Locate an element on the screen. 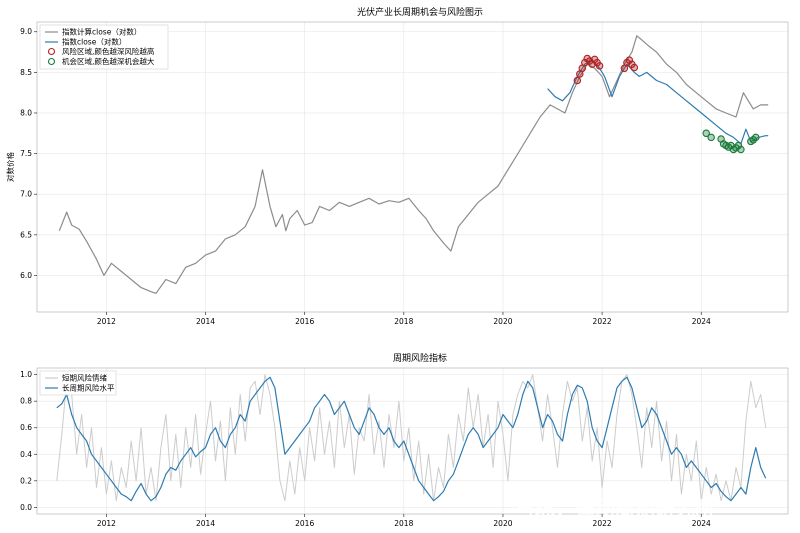 The width and height of the screenshot is (800, 533). bottom-chart-title: 周期风险指标 is located at coordinates (420, 358).